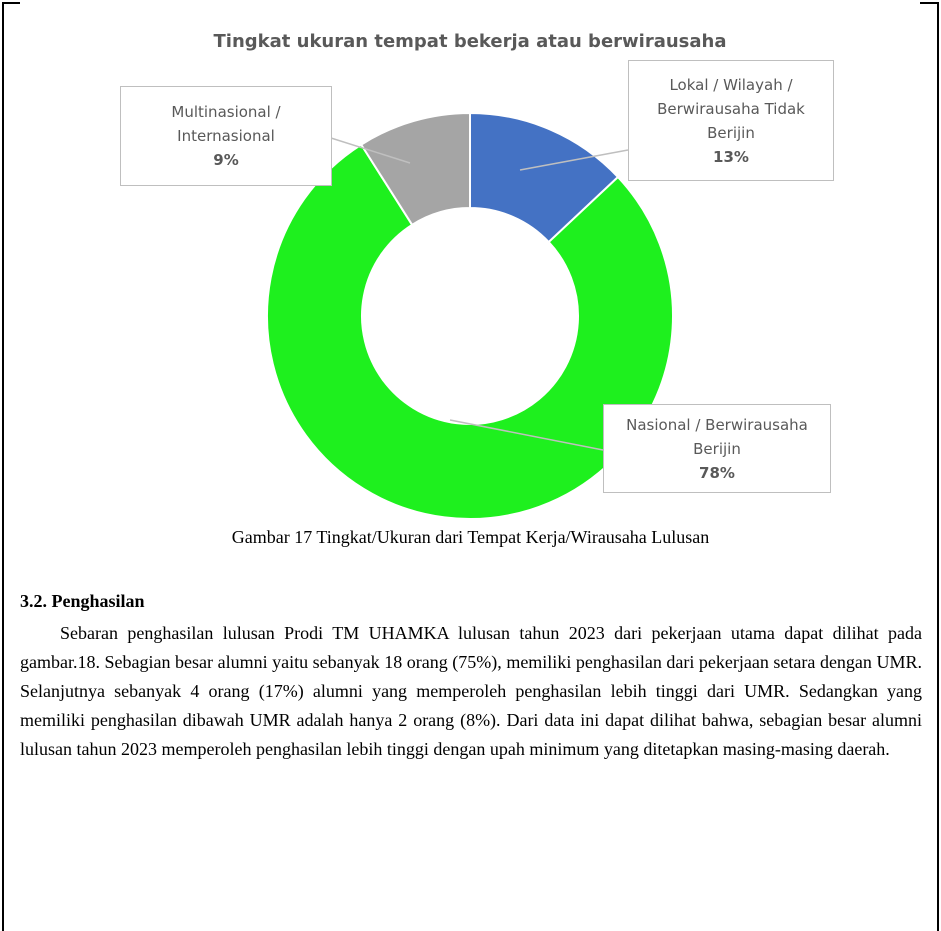  What do you see at coordinates (226, 160) in the screenshot?
I see `value-label: 9%` at bounding box center [226, 160].